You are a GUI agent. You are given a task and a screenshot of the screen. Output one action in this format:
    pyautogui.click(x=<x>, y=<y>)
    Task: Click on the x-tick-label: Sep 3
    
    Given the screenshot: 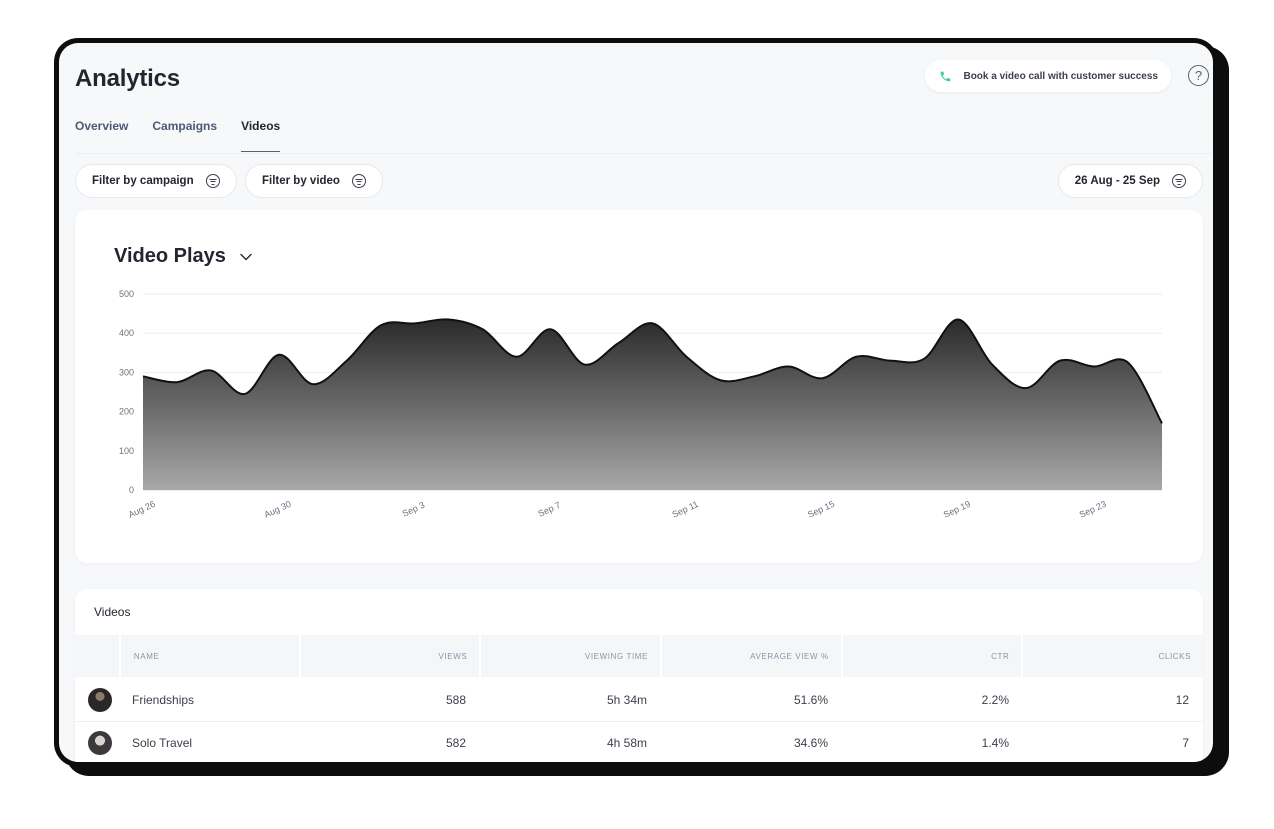 What is the action you would take?
    pyautogui.click(x=414, y=509)
    